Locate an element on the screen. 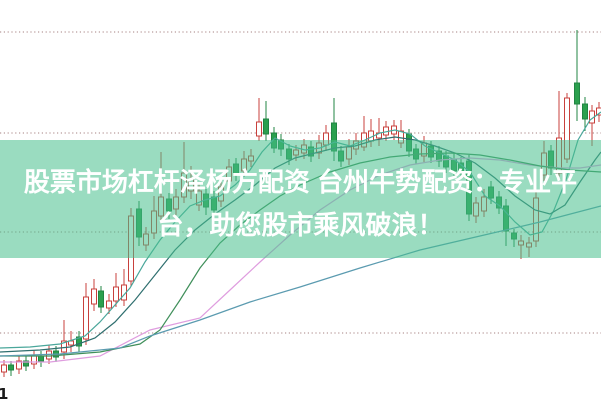  axis-label-fragment: 1 is located at coordinates (4, 393).